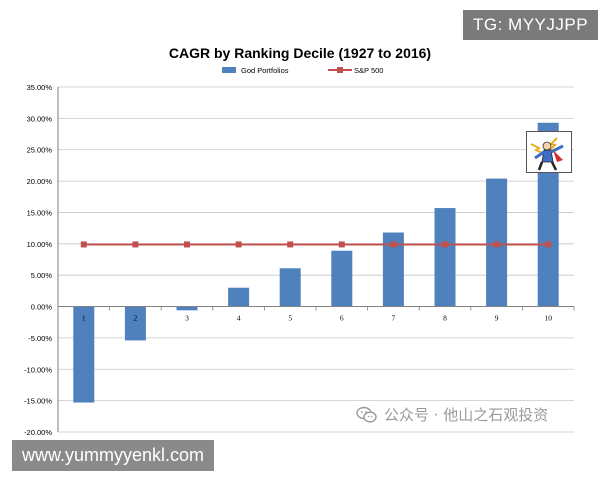 The image size is (600, 480). What do you see at coordinates (40, 338) in the screenshot?
I see `y-tick-label: -5.00%` at bounding box center [40, 338].